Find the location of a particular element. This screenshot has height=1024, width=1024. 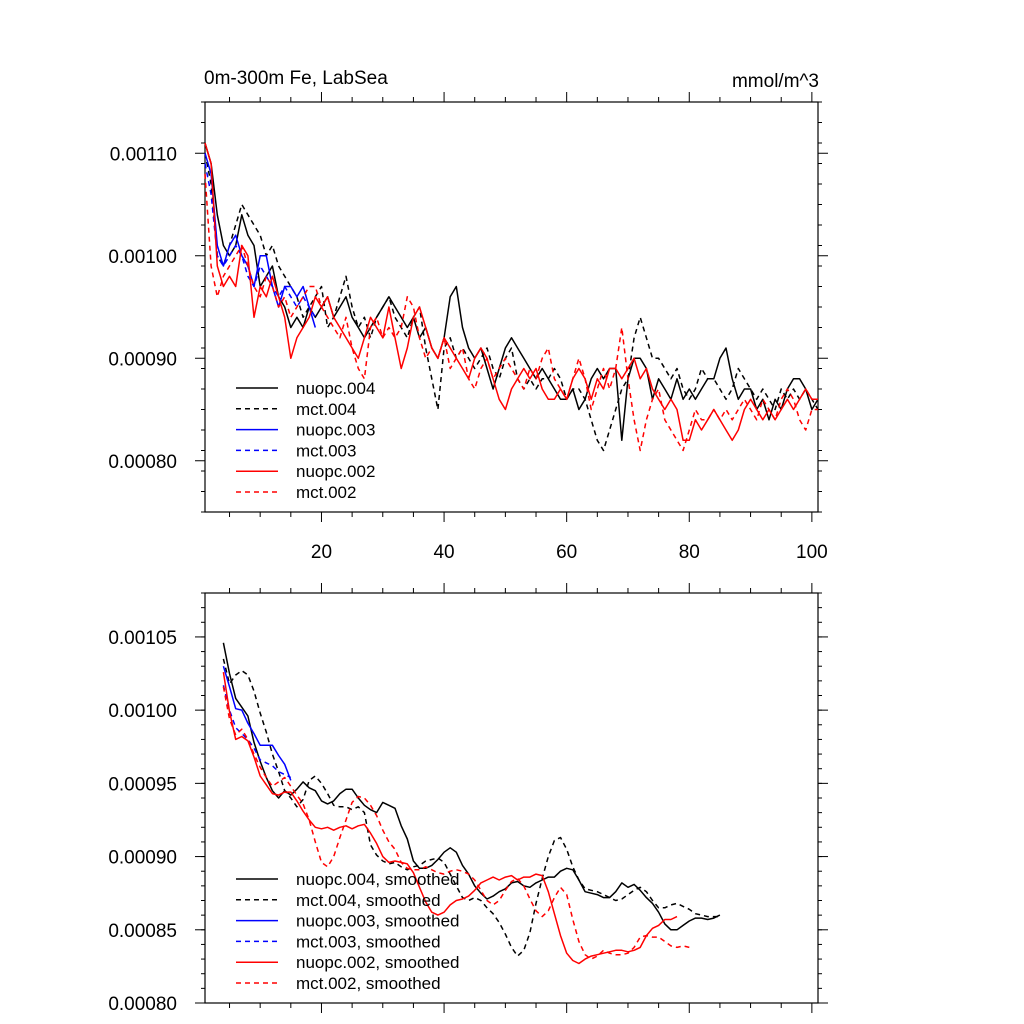

x-tick-label: 60 is located at coordinates (566, 552).